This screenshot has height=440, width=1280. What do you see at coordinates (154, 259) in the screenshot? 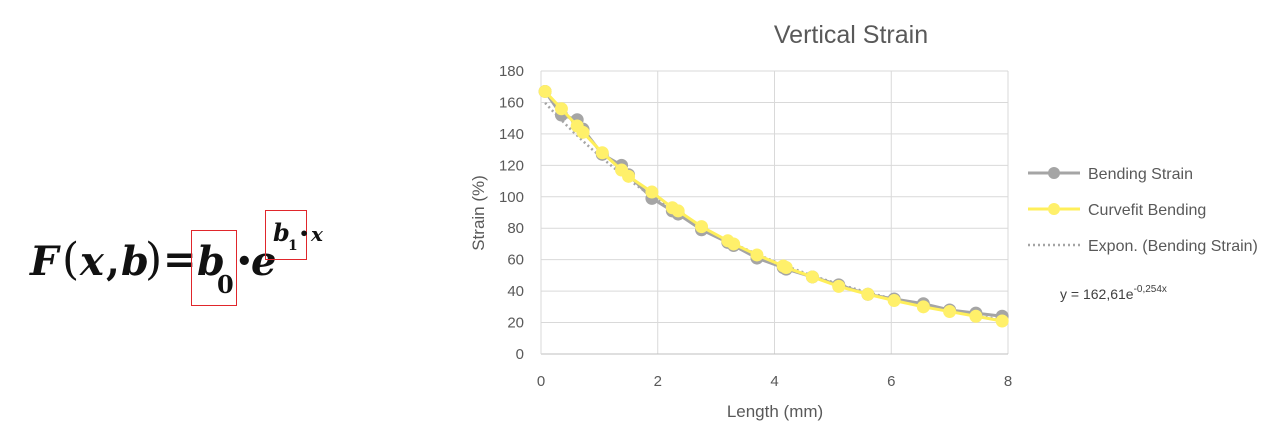
I see `formula-close-paren: )` at bounding box center [154, 259].